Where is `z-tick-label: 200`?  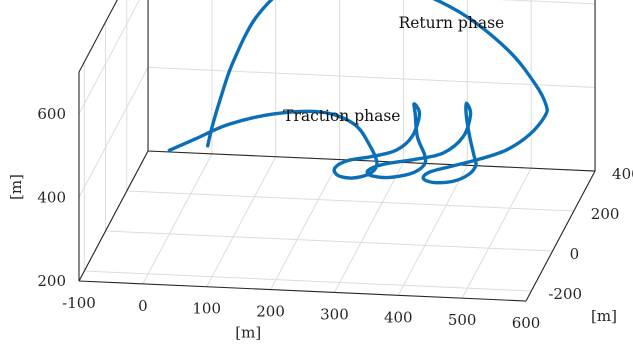
z-tick-label: 200 is located at coordinates (51, 281).